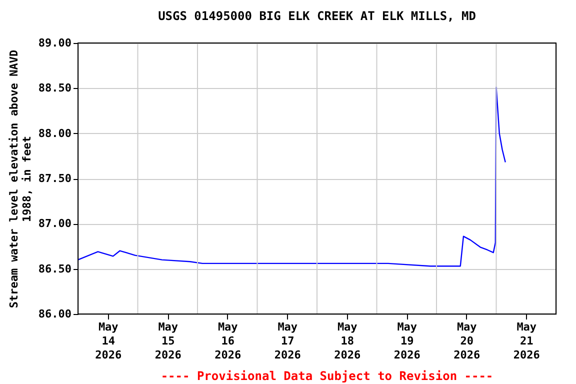  What do you see at coordinates (526, 341) in the screenshot?
I see `x-tick-label: May 21 2026` at bounding box center [526, 341].